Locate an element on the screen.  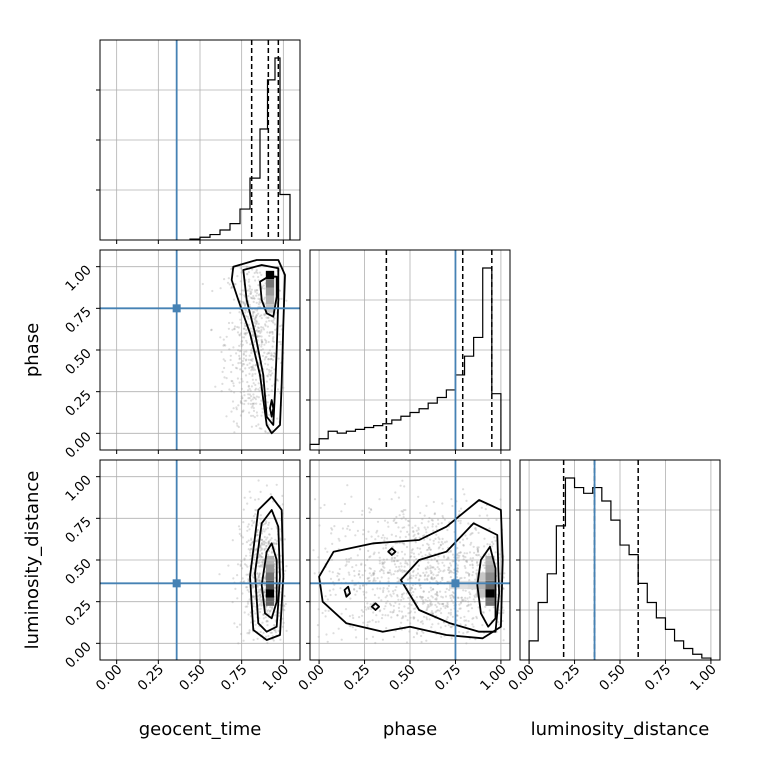
y-tick-label: 0.75 is located at coordinates (78, 320).